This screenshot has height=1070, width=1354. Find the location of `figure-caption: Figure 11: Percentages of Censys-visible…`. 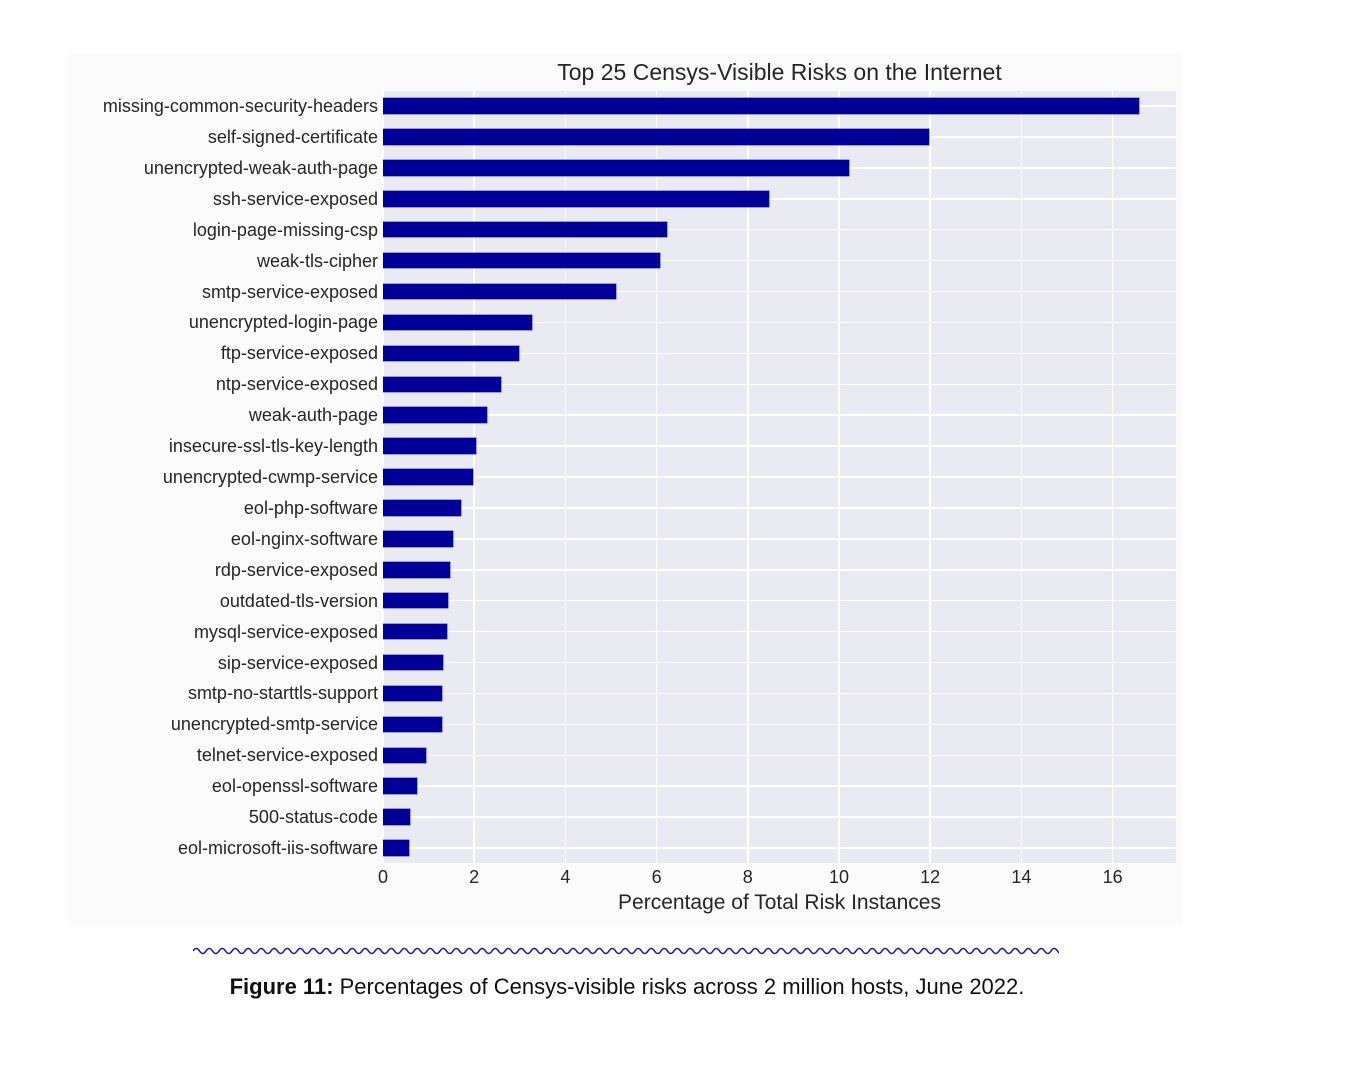

figure-caption: Figure 11: Percentages of Censys-visible… is located at coordinates (627, 987).